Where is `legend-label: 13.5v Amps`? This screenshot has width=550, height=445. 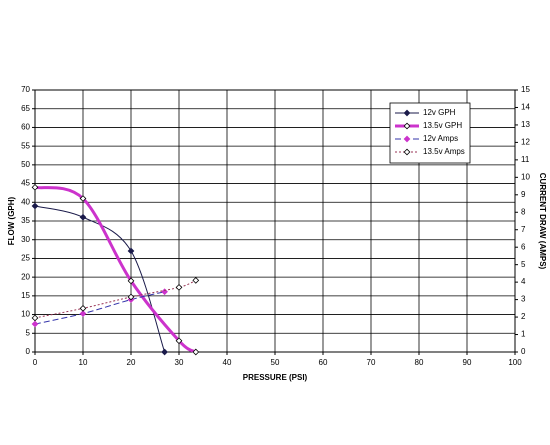 legend-label: 13.5v Amps is located at coordinates (444, 151).